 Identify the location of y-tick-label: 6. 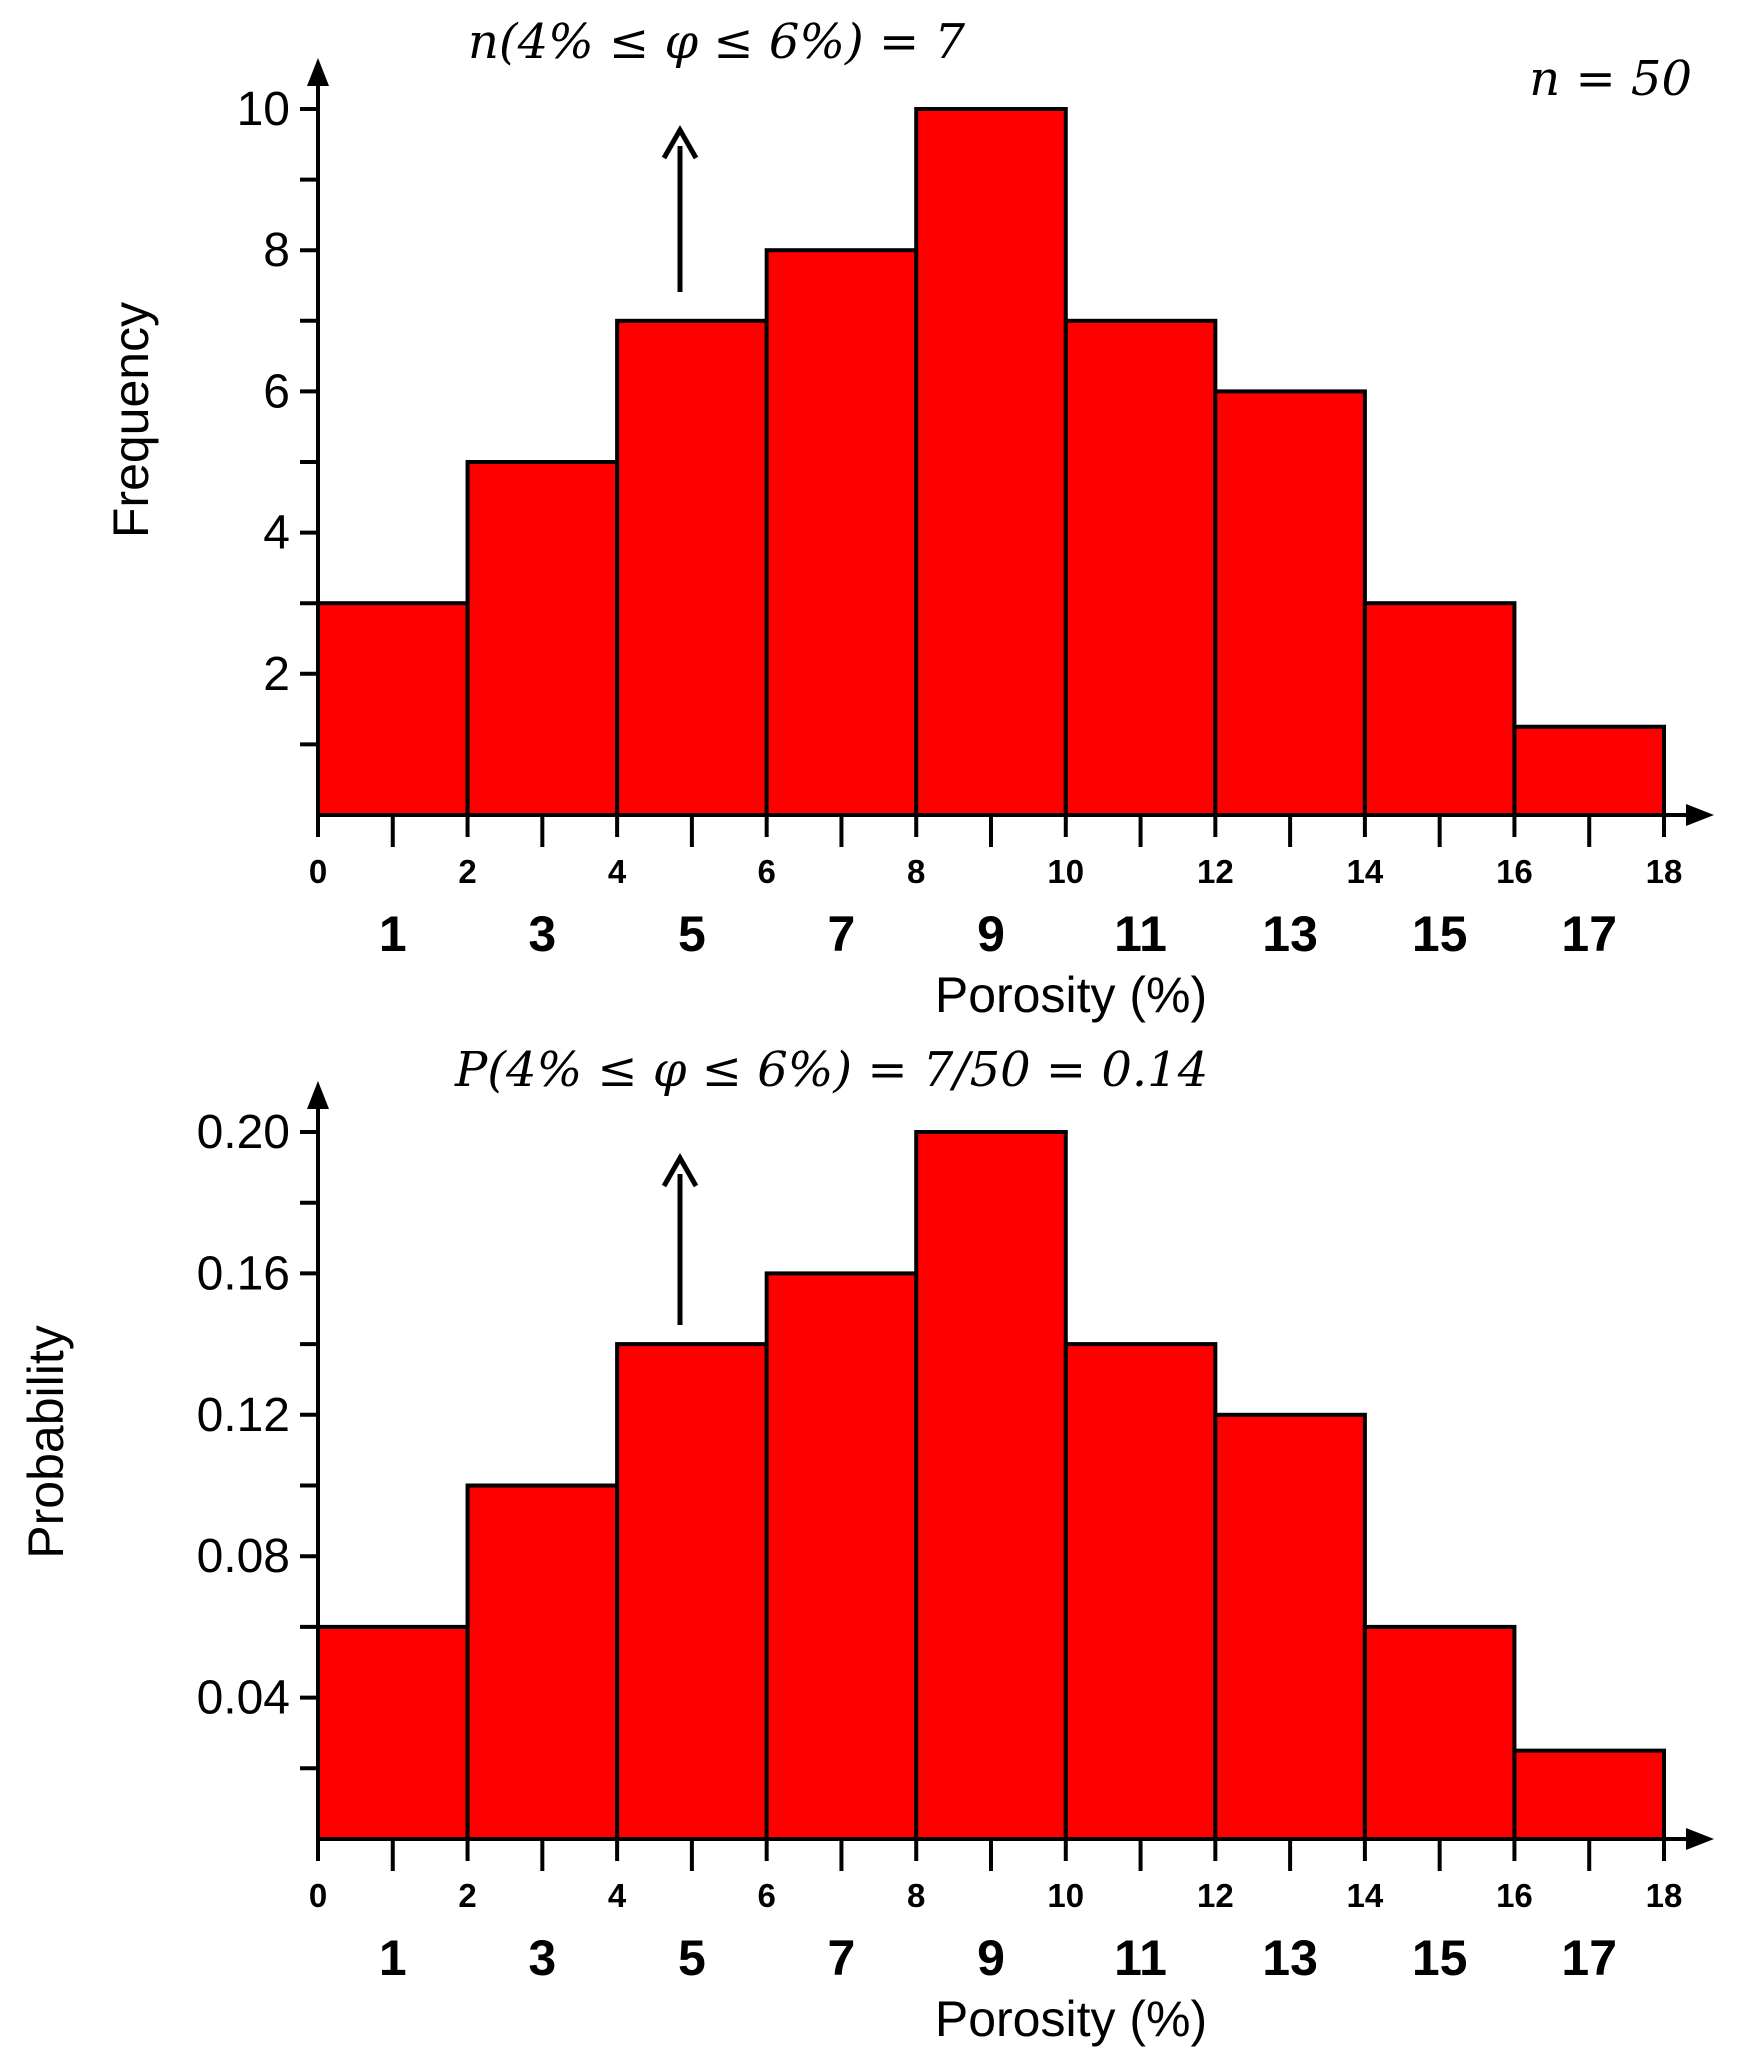
(276, 391).